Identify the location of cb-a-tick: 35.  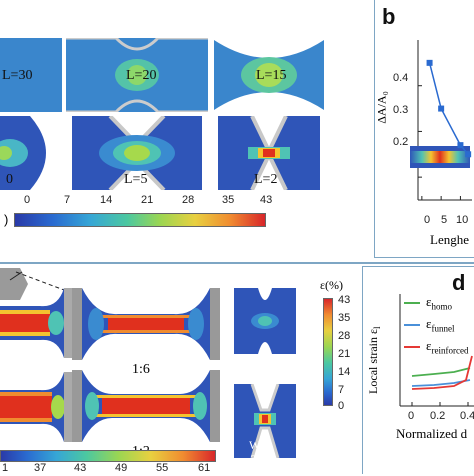
(228, 200).